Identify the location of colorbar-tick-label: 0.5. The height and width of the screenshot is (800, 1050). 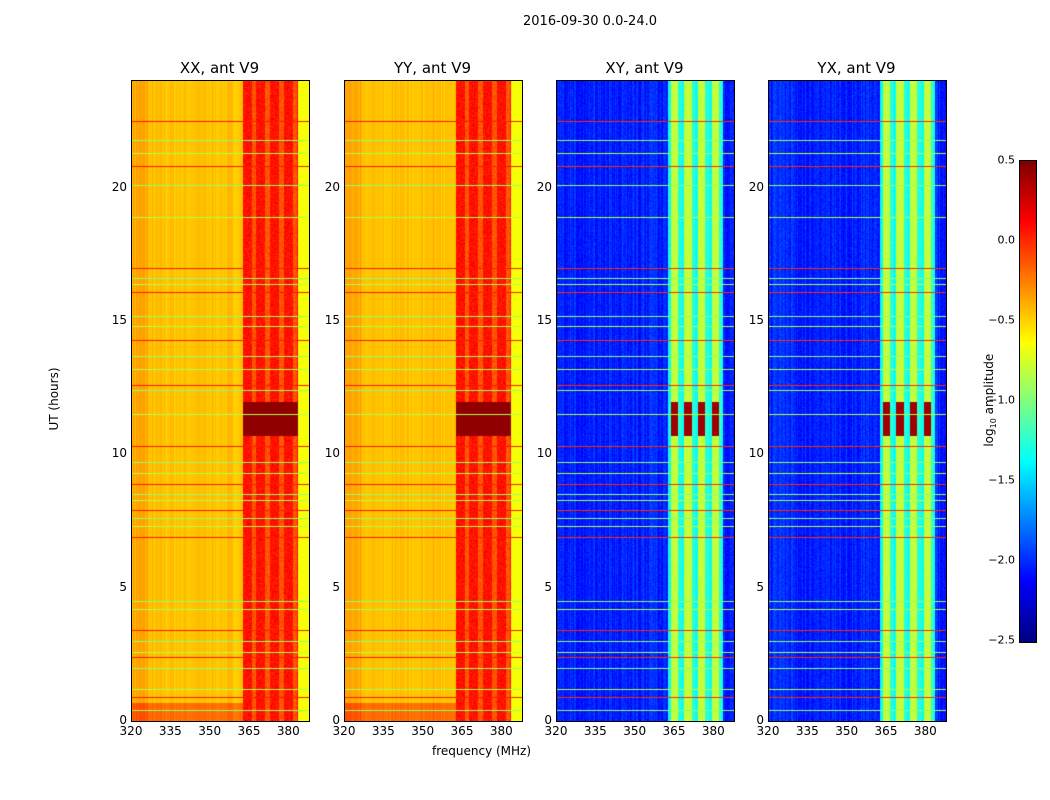
(1006, 160).